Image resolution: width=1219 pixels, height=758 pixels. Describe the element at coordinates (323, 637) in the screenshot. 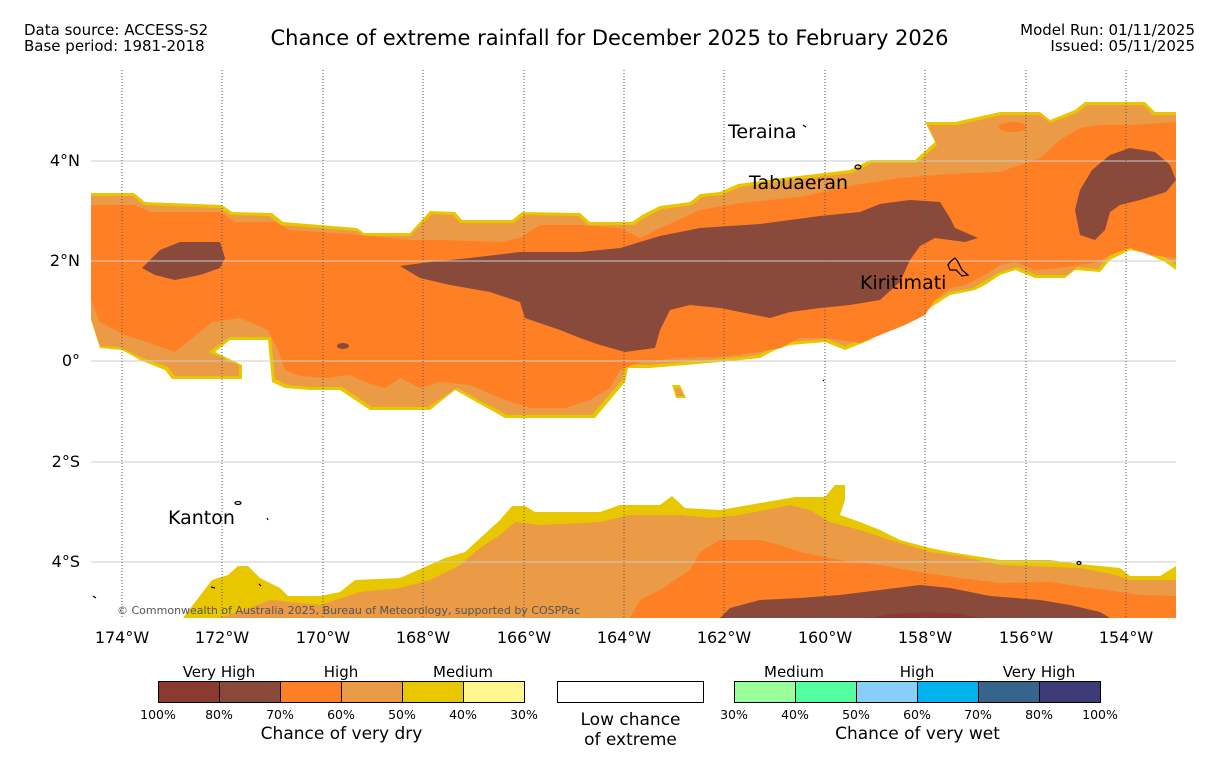

I see `lon-label-170w: 170°W` at that location.